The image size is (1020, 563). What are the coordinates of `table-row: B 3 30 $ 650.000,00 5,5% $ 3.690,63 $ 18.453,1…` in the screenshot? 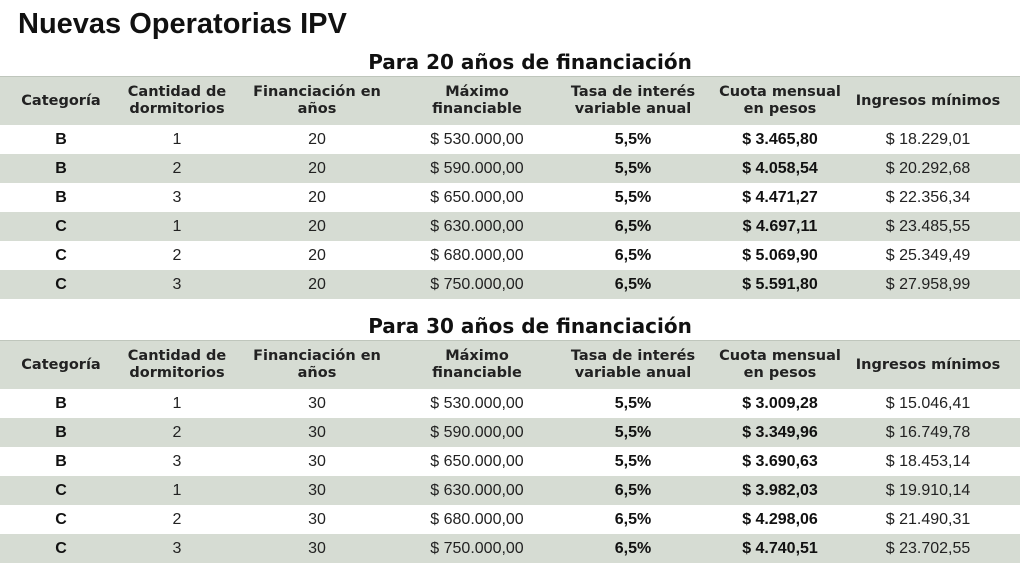 It's located at (510, 461).